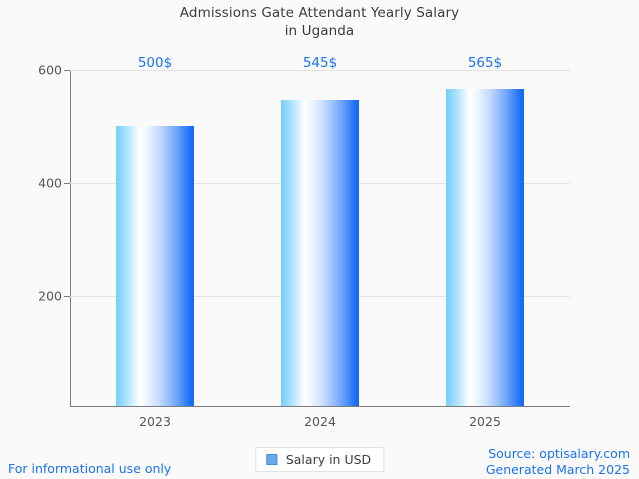  Describe the element at coordinates (31, 239) in the screenshot. I see `y-axis-labels: 600 400 200` at that location.